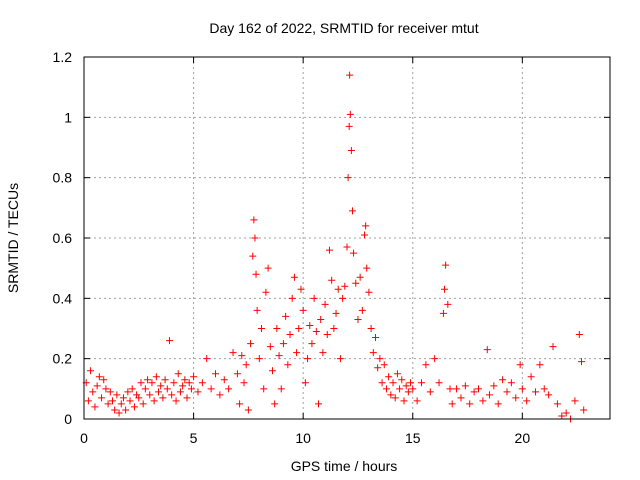 This screenshot has width=640, height=480. Describe the element at coordinates (63, 57) in the screenshot. I see `y-tick-label: 1.2` at that location.